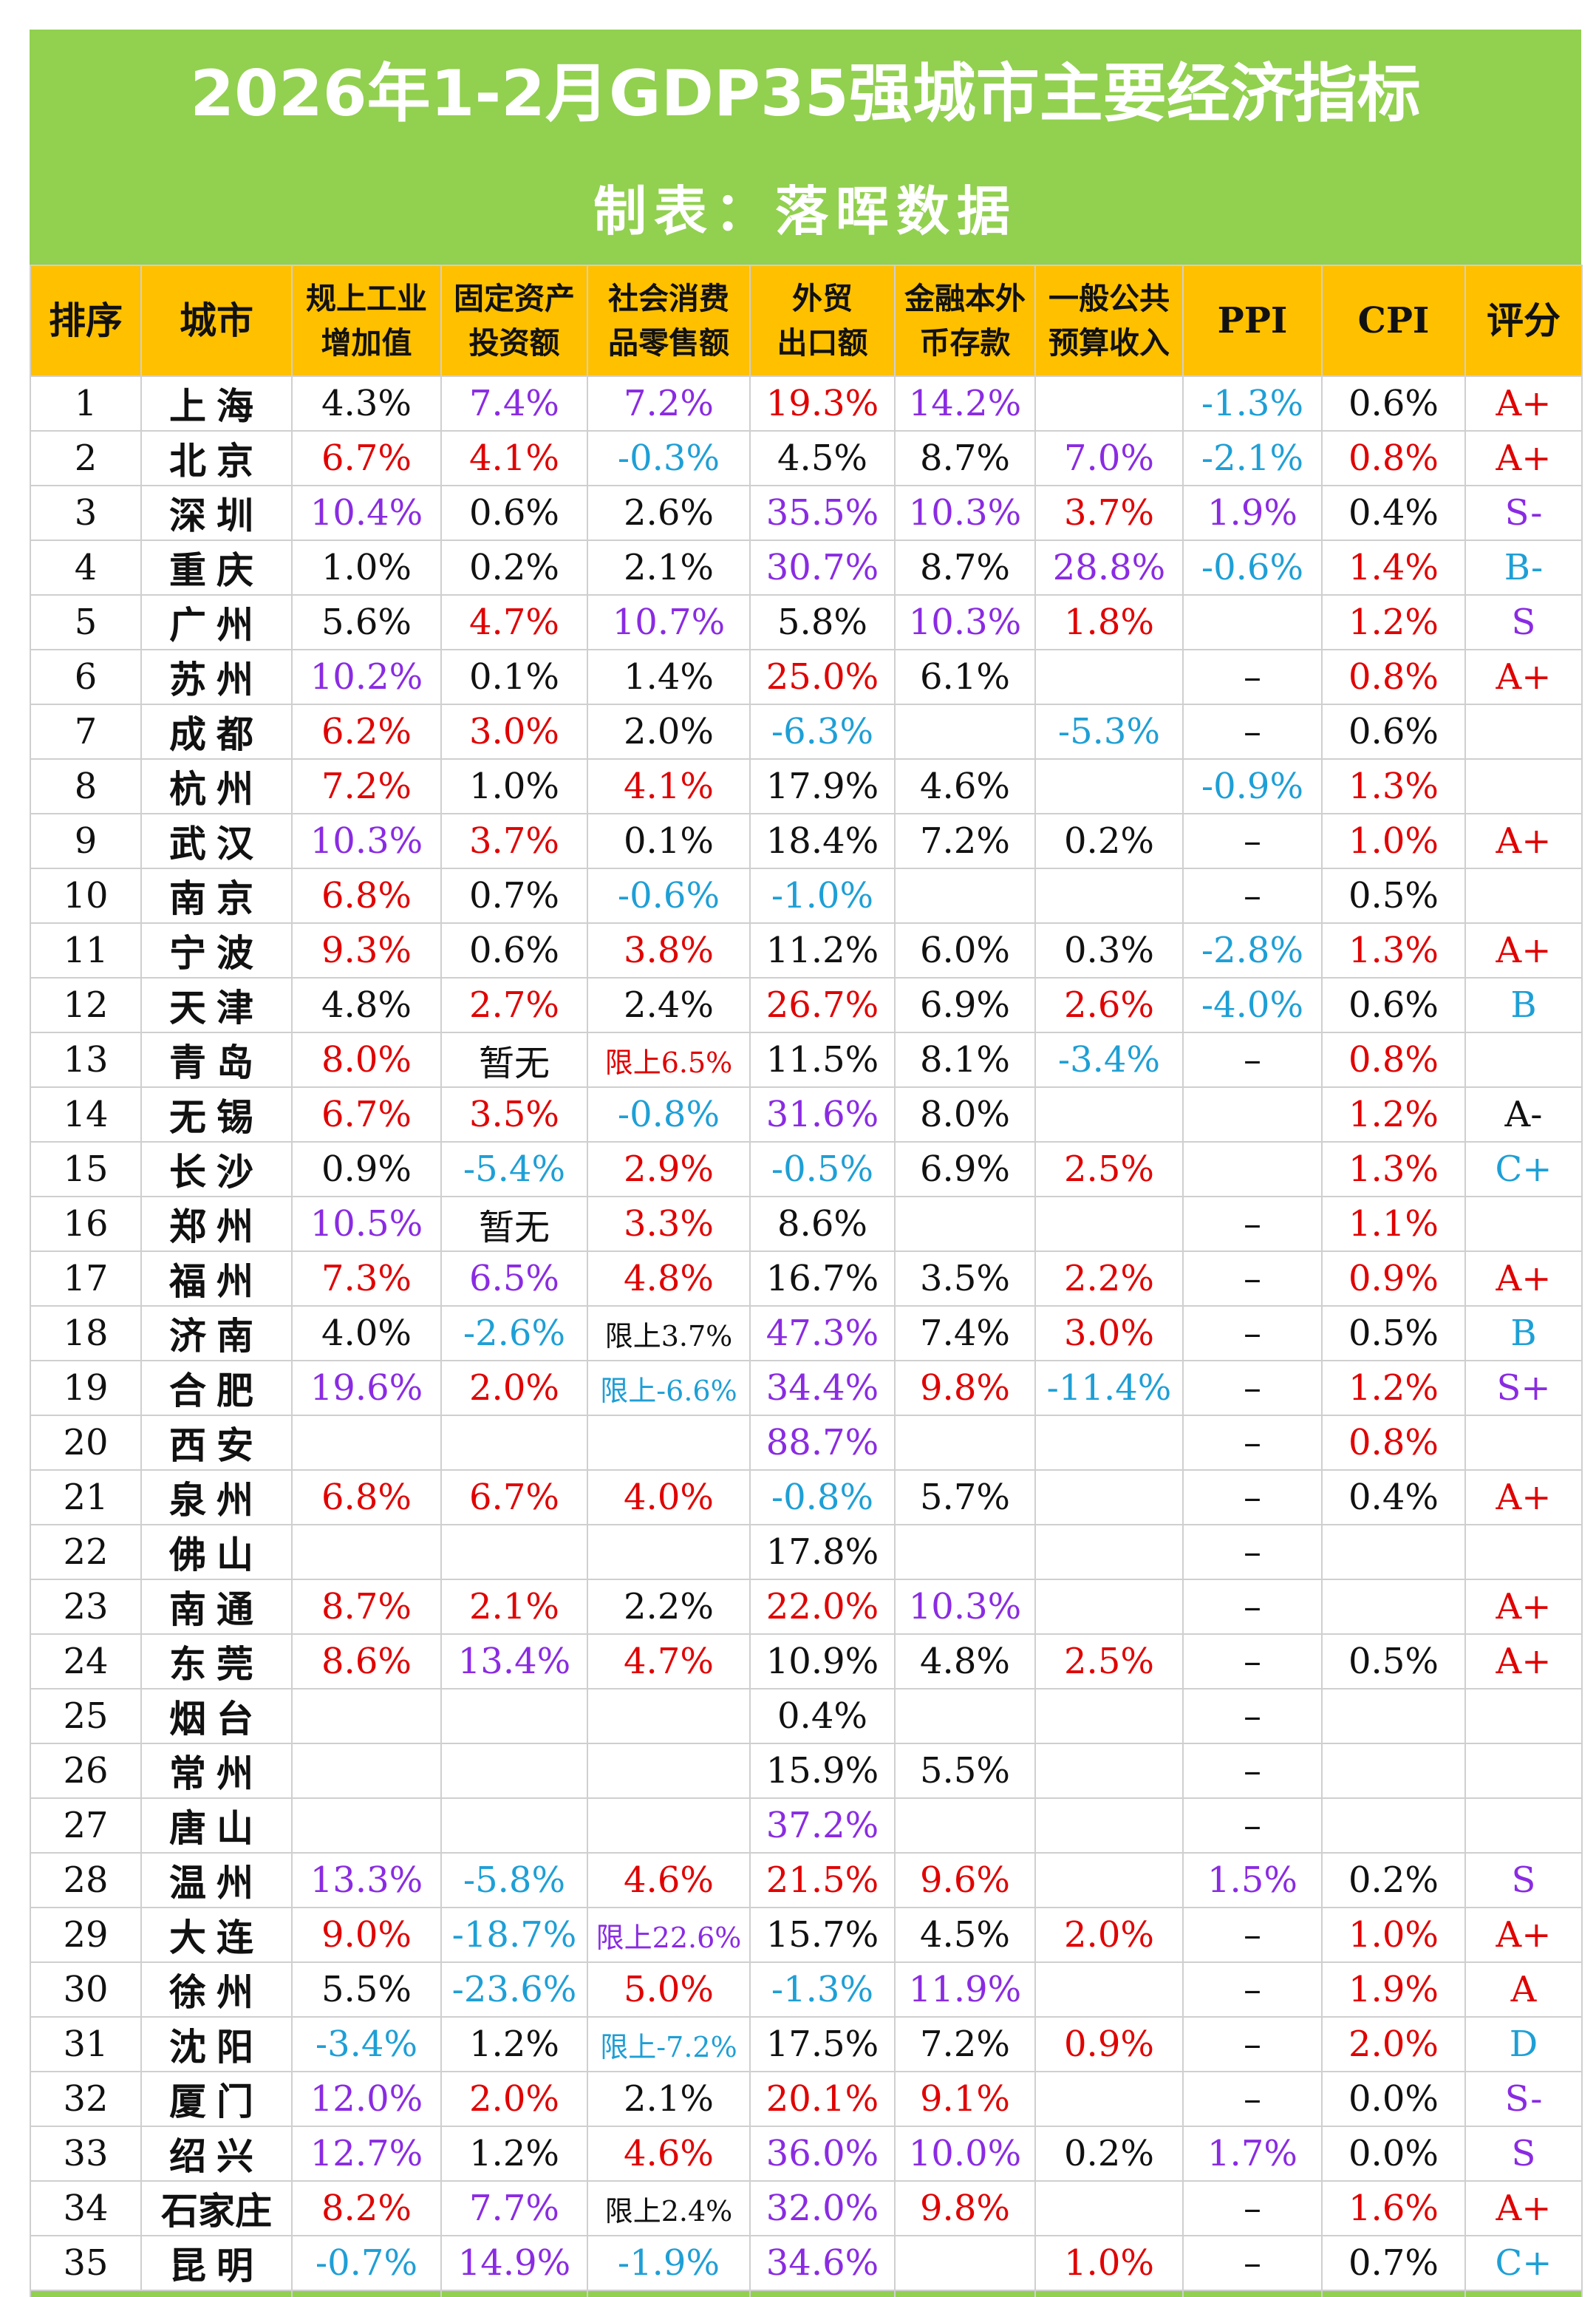  Describe the element at coordinates (965, 513) in the screenshot. I see `deposit-cell: 10.3%` at that location.